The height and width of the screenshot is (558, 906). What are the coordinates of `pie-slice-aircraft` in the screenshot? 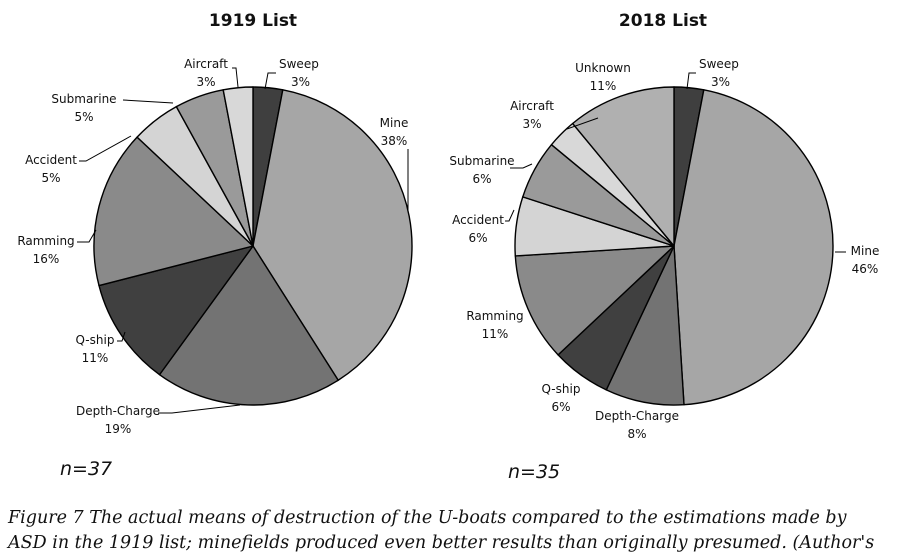 It's located at (238, 166).